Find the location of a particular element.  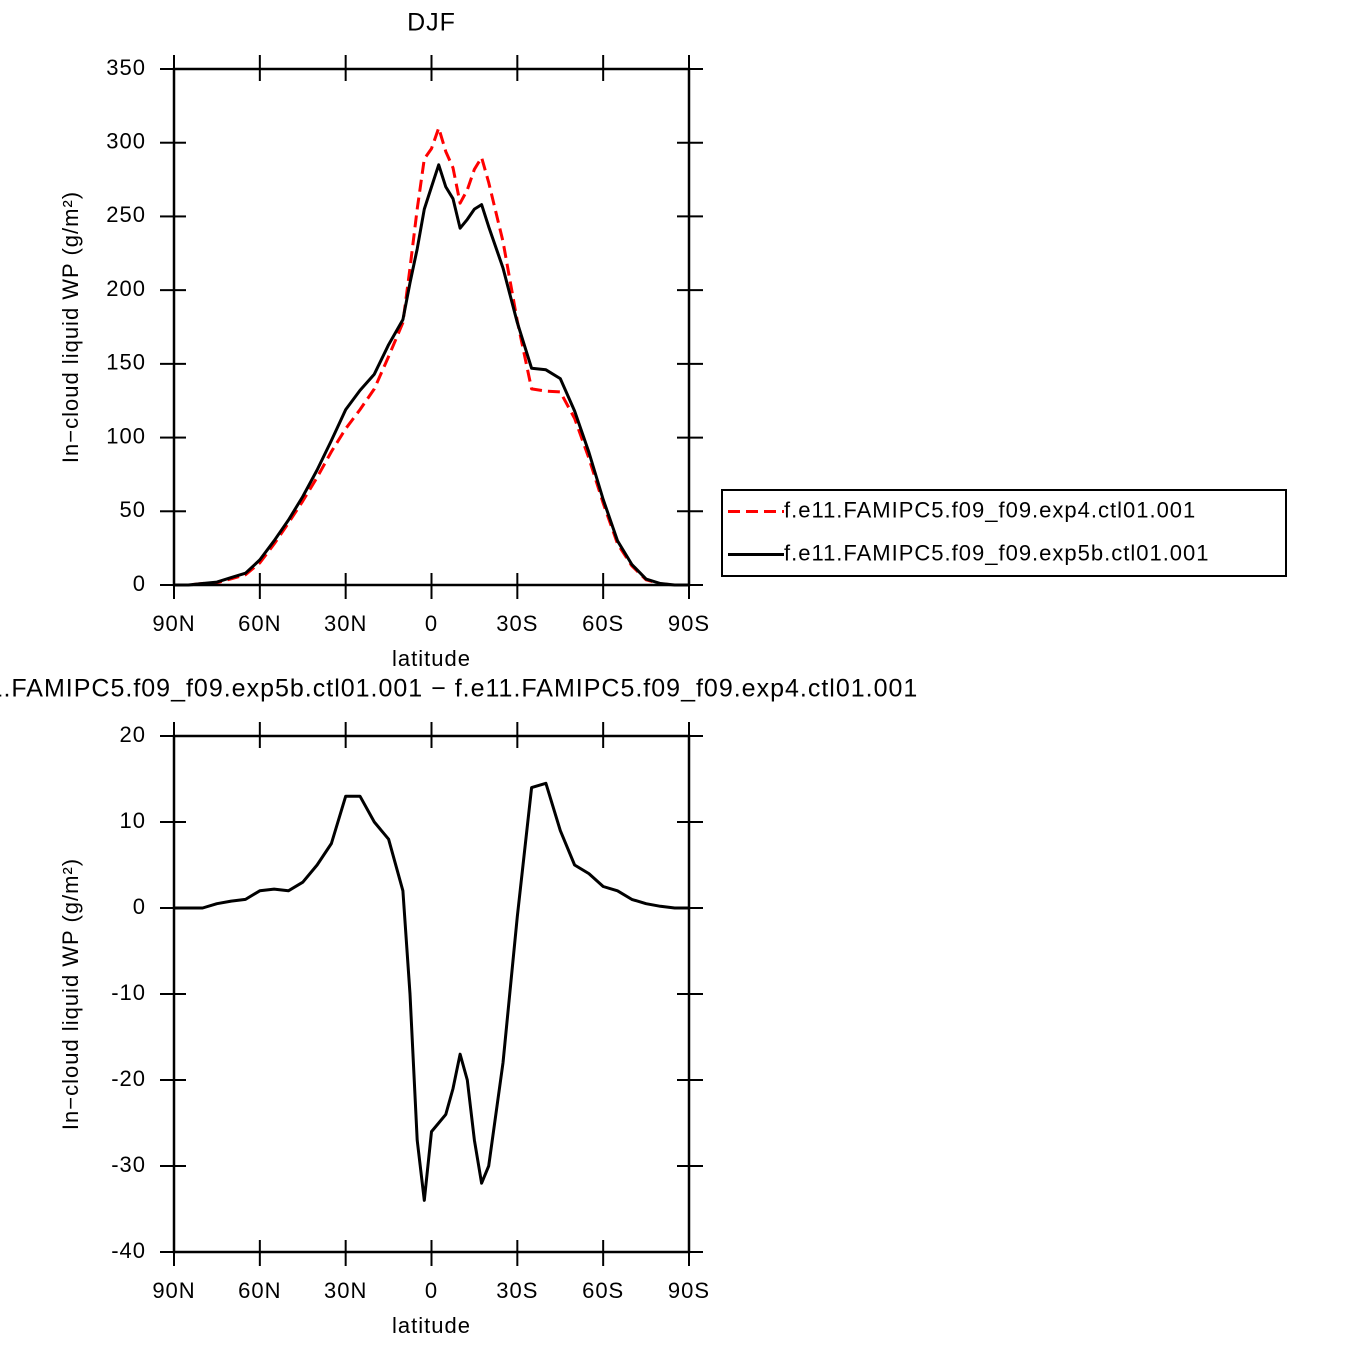

y-tick-label: -30 is located at coordinates (128, 1164).